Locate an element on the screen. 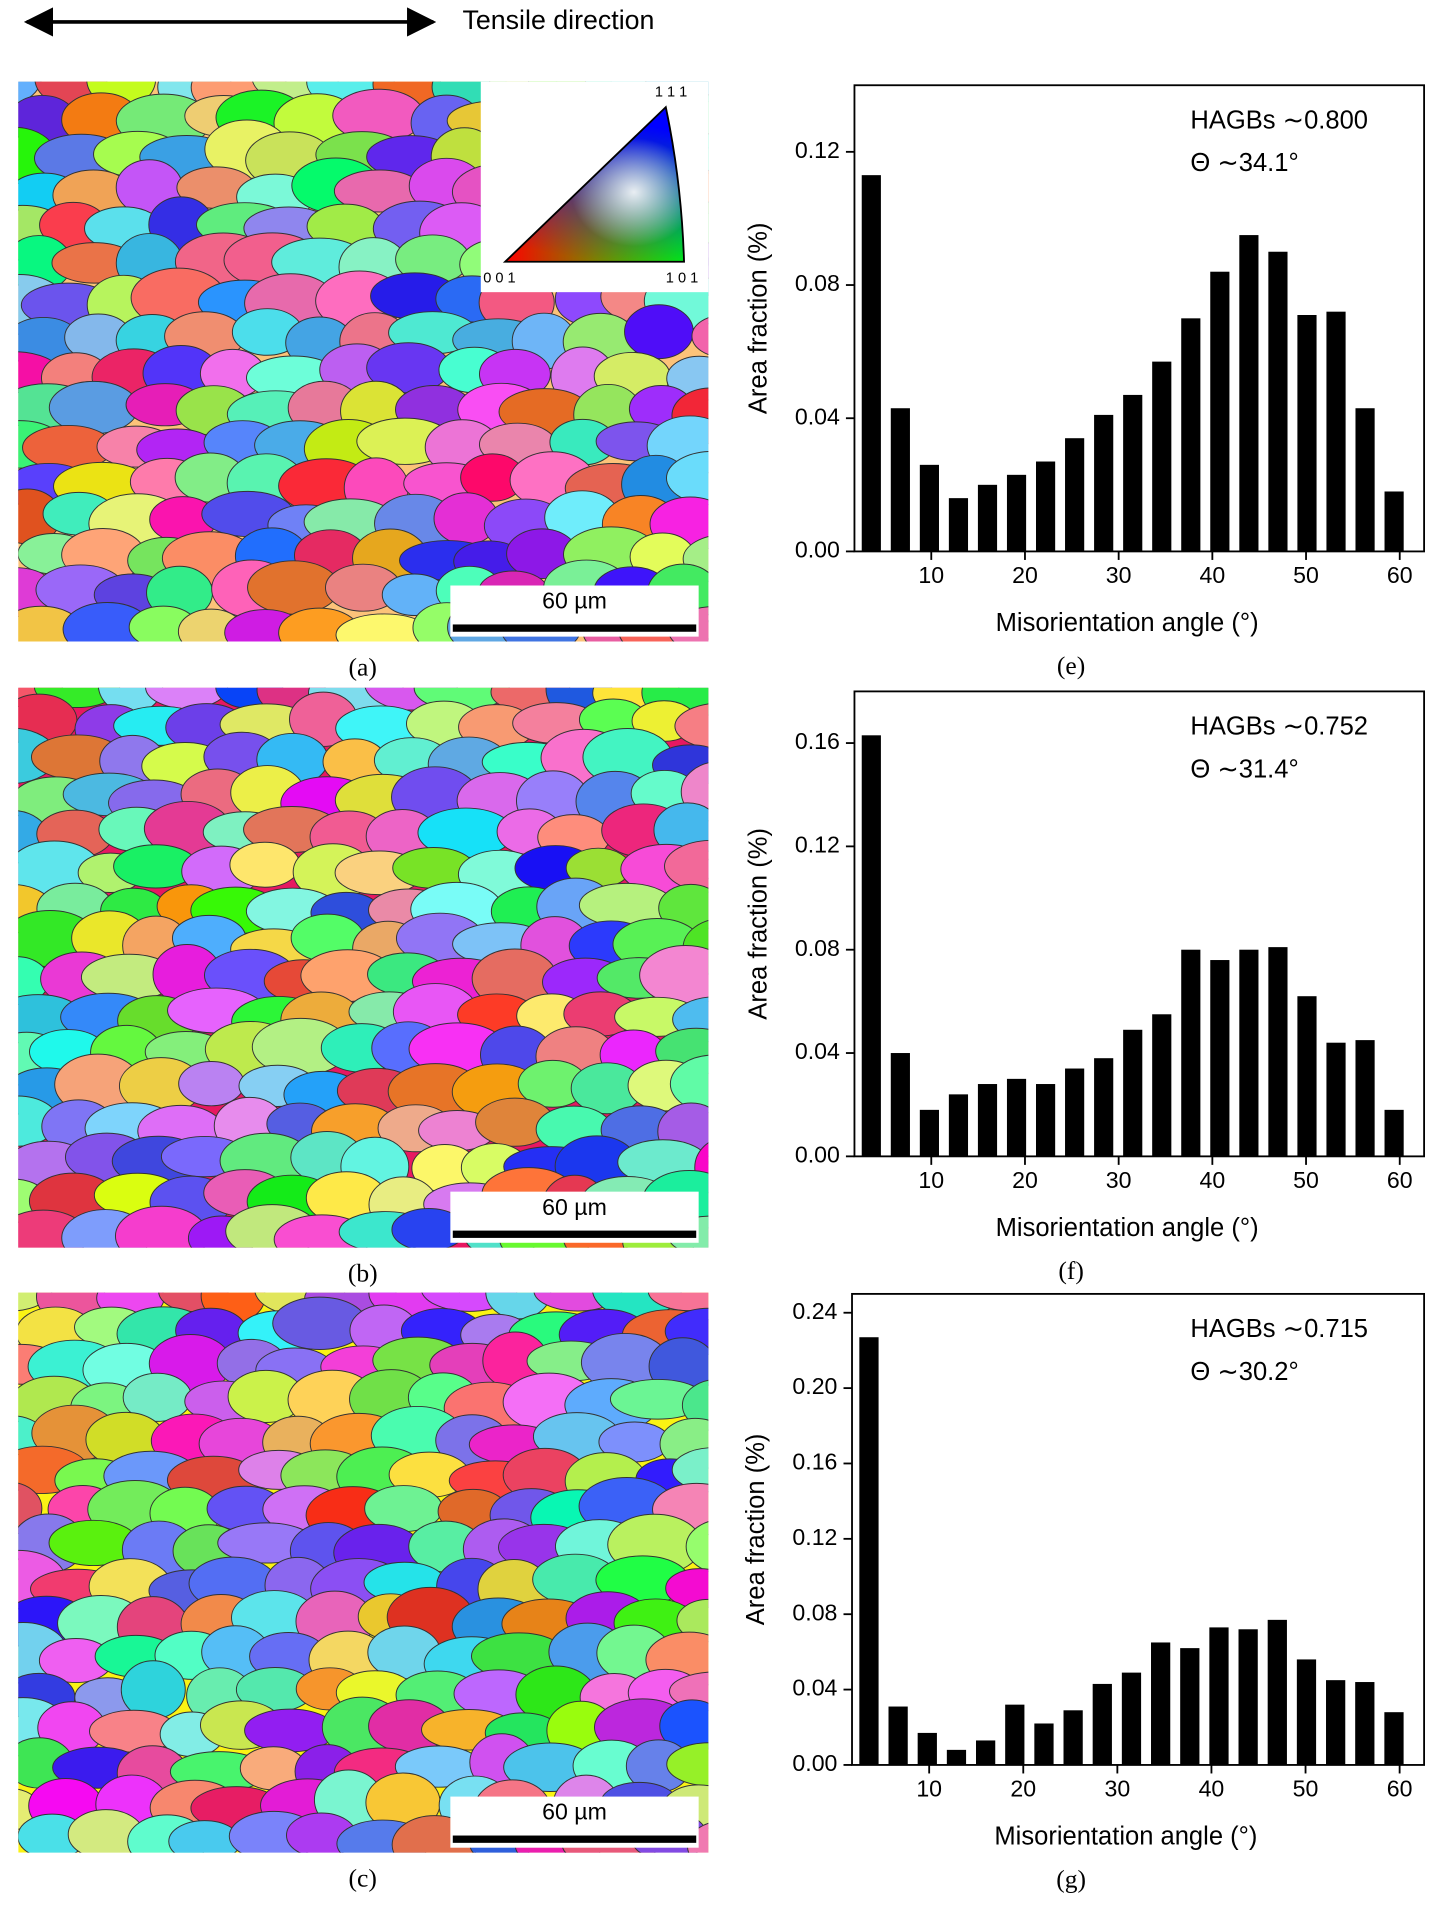 This screenshot has height=1922, width=1446. plot-frame is located at coordinates (1138, 1529).